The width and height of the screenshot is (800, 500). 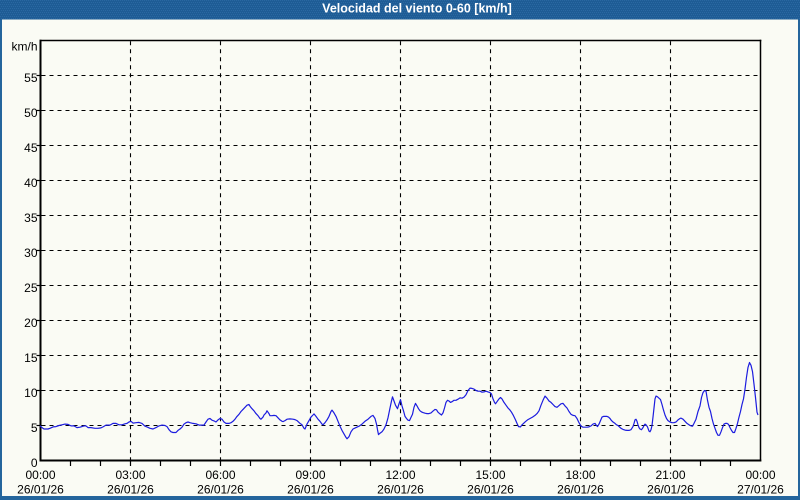 I want to click on svg-text: 25, so click(x=31, y=288).